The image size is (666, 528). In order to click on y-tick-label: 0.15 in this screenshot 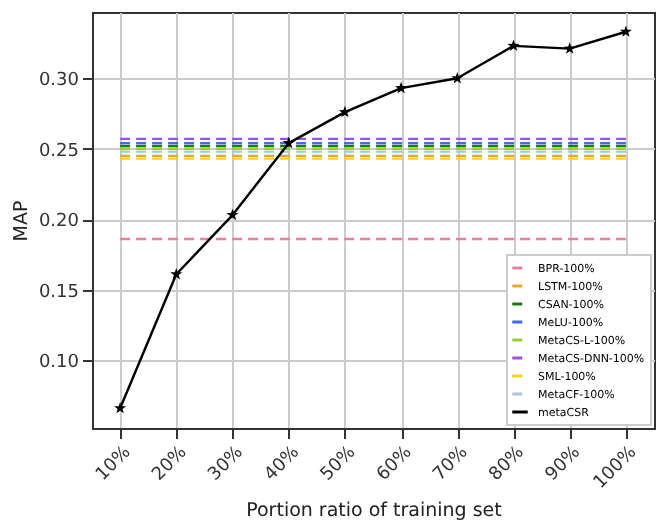, I will do `click(58, 292)`.